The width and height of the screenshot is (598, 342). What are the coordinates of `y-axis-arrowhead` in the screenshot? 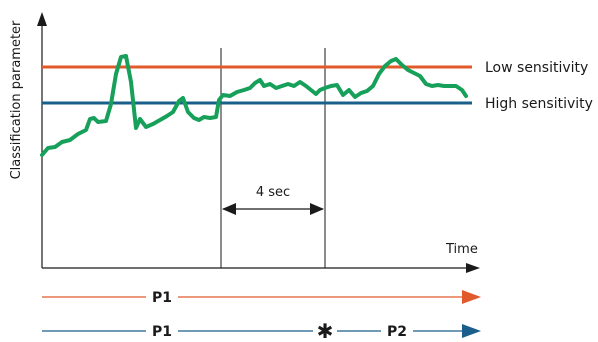 It's located at (42, 19).